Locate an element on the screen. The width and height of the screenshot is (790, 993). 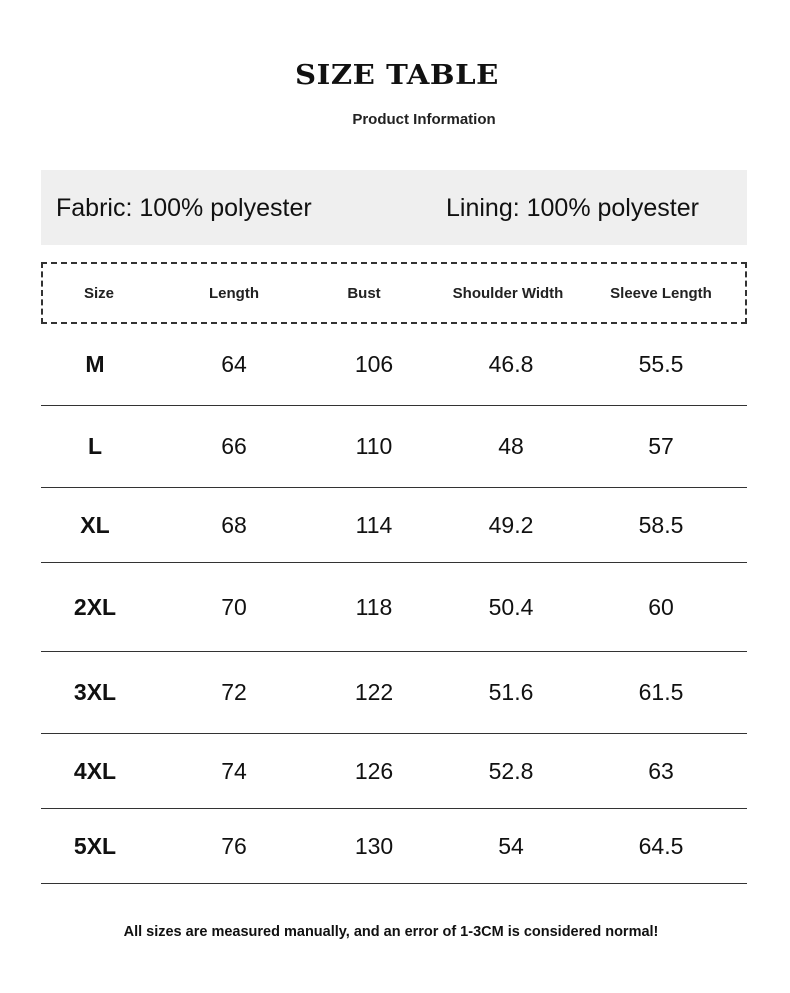
table-row: 2XL 70 118 50.4 60 is located at coordinates (394, 607).